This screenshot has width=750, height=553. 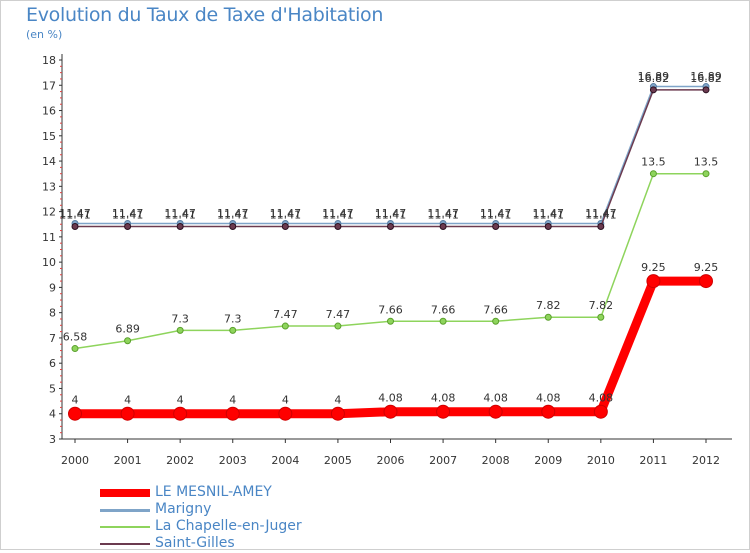 What do you see at coordinates (52, 388) in the screenshot?
I see `y-tick-label: 5` at bounding box center [52, 388].